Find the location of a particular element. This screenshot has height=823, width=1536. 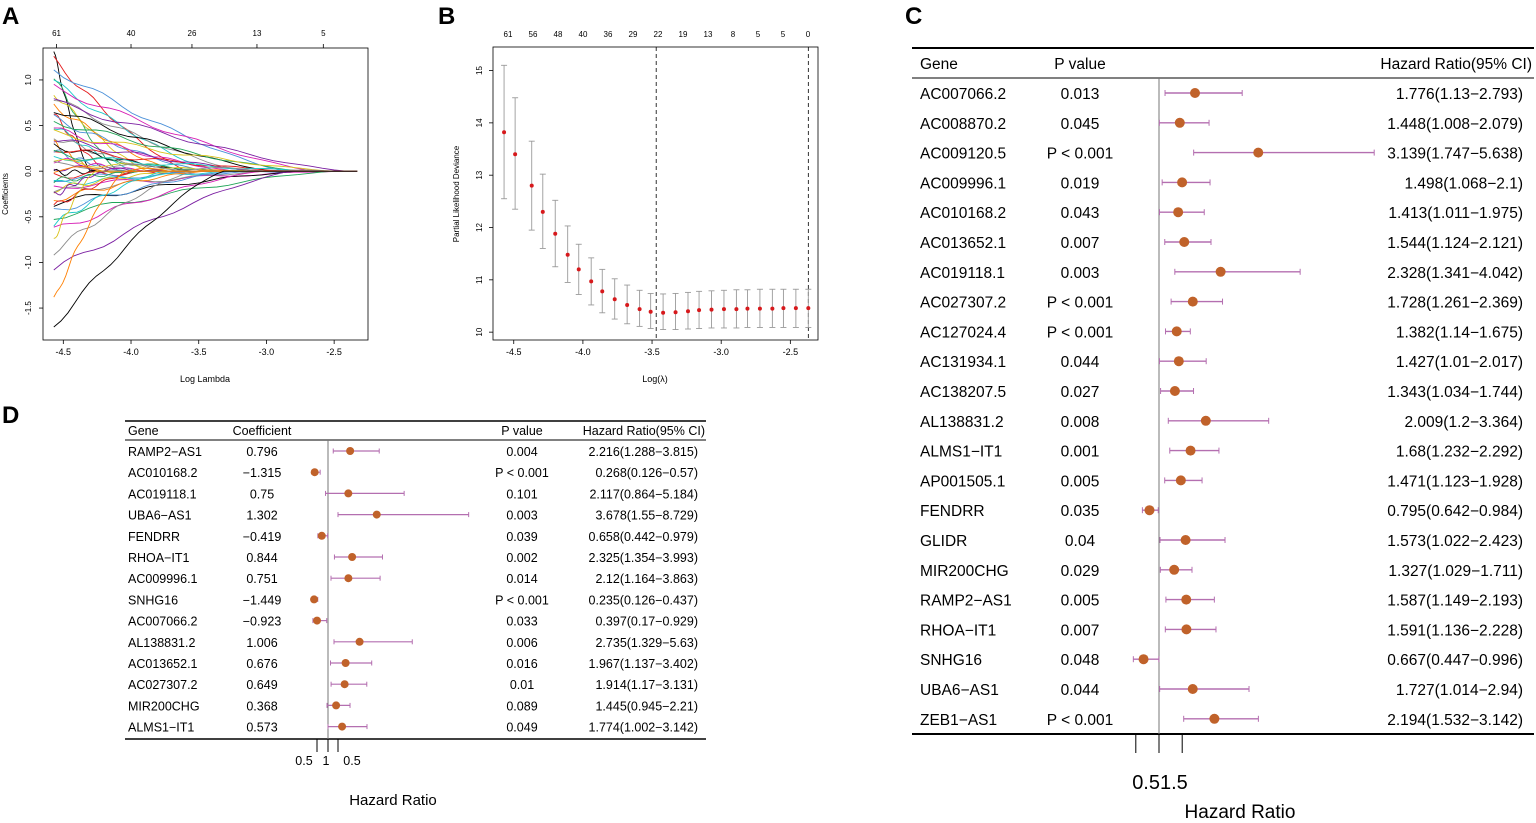

panel-b-xtick-label: -4.5 is located at coordinates (514, 352).